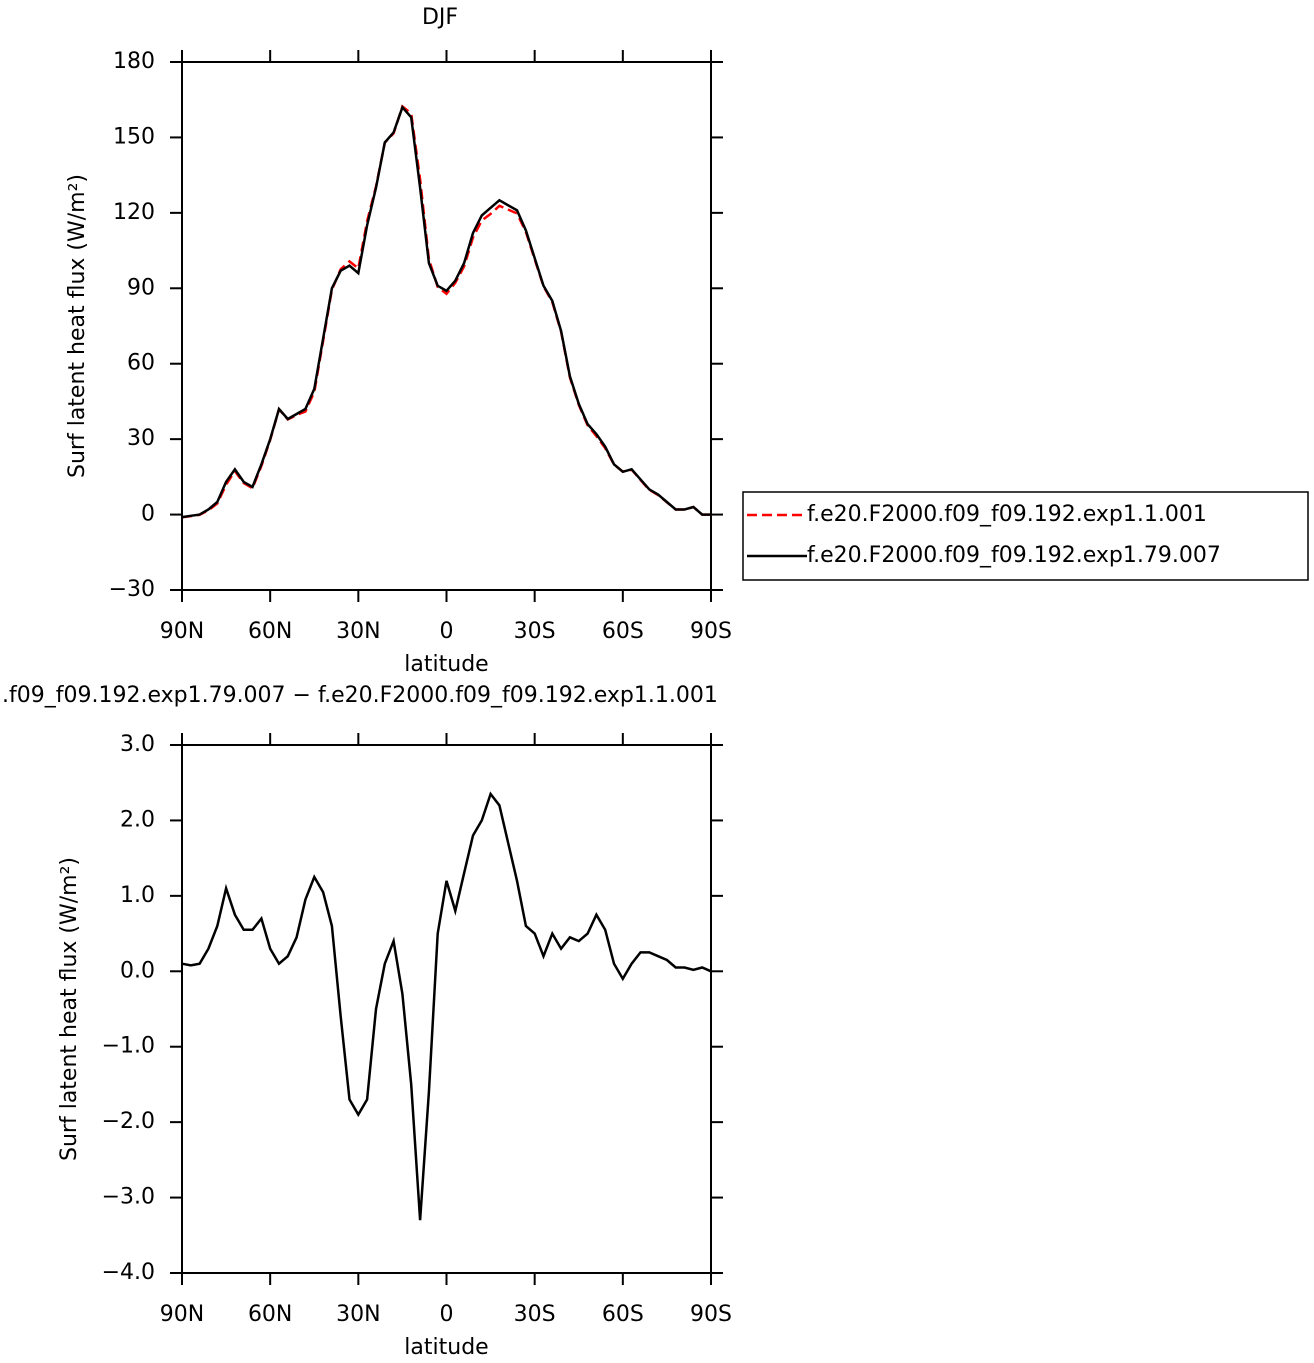 Image resolution: width=1314 pixels, height=1363 pixels. I want to click on y-tick-label: −30, so click(132, 589).